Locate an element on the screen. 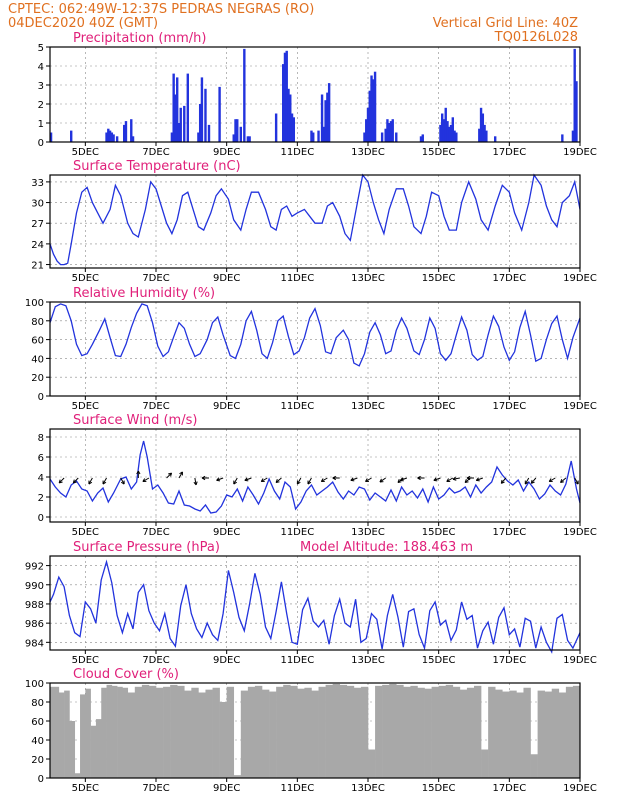  x-tick-label: 19DEC is located at coordinates (580, 406).